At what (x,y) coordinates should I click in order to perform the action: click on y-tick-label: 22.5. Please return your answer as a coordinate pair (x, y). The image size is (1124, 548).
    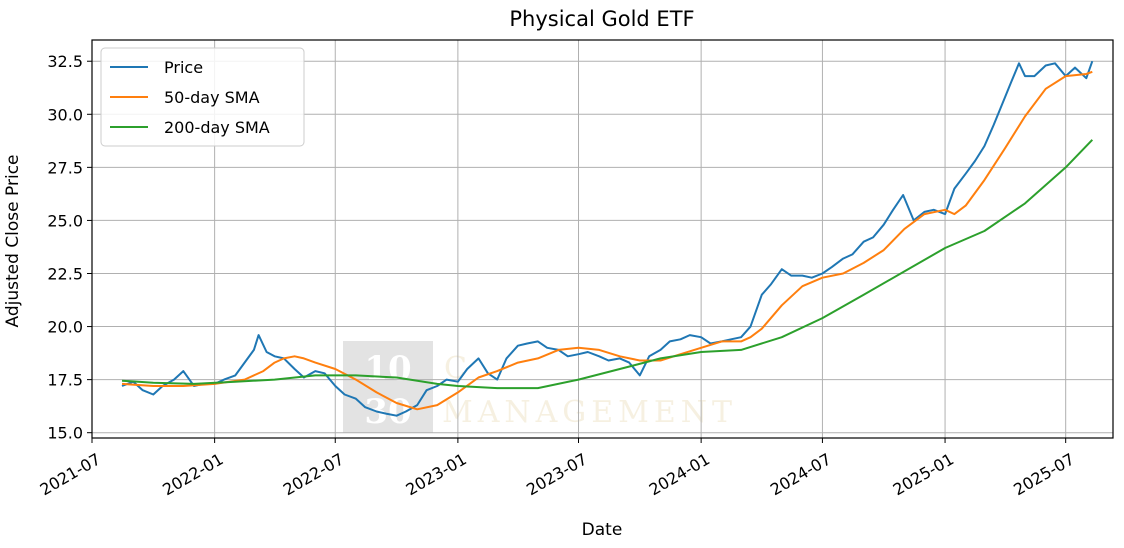
    Looking at the image, I should click on (65, 273).